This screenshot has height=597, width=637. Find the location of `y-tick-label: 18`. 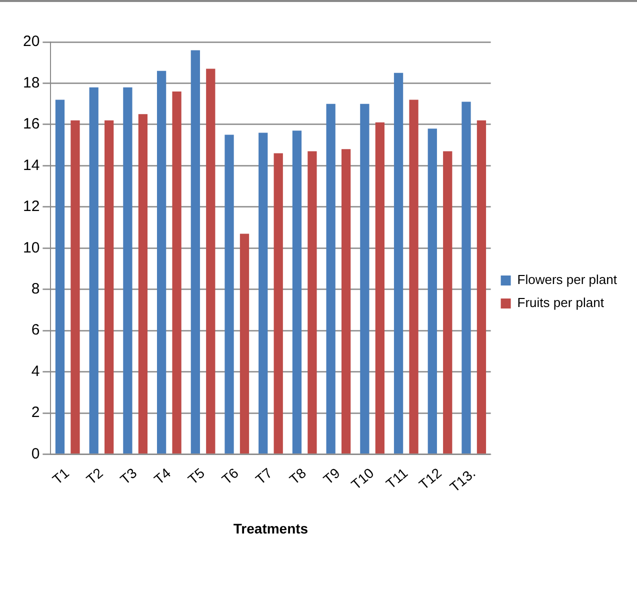

y-tick-label: 18 is located at coordinates (31, 83).